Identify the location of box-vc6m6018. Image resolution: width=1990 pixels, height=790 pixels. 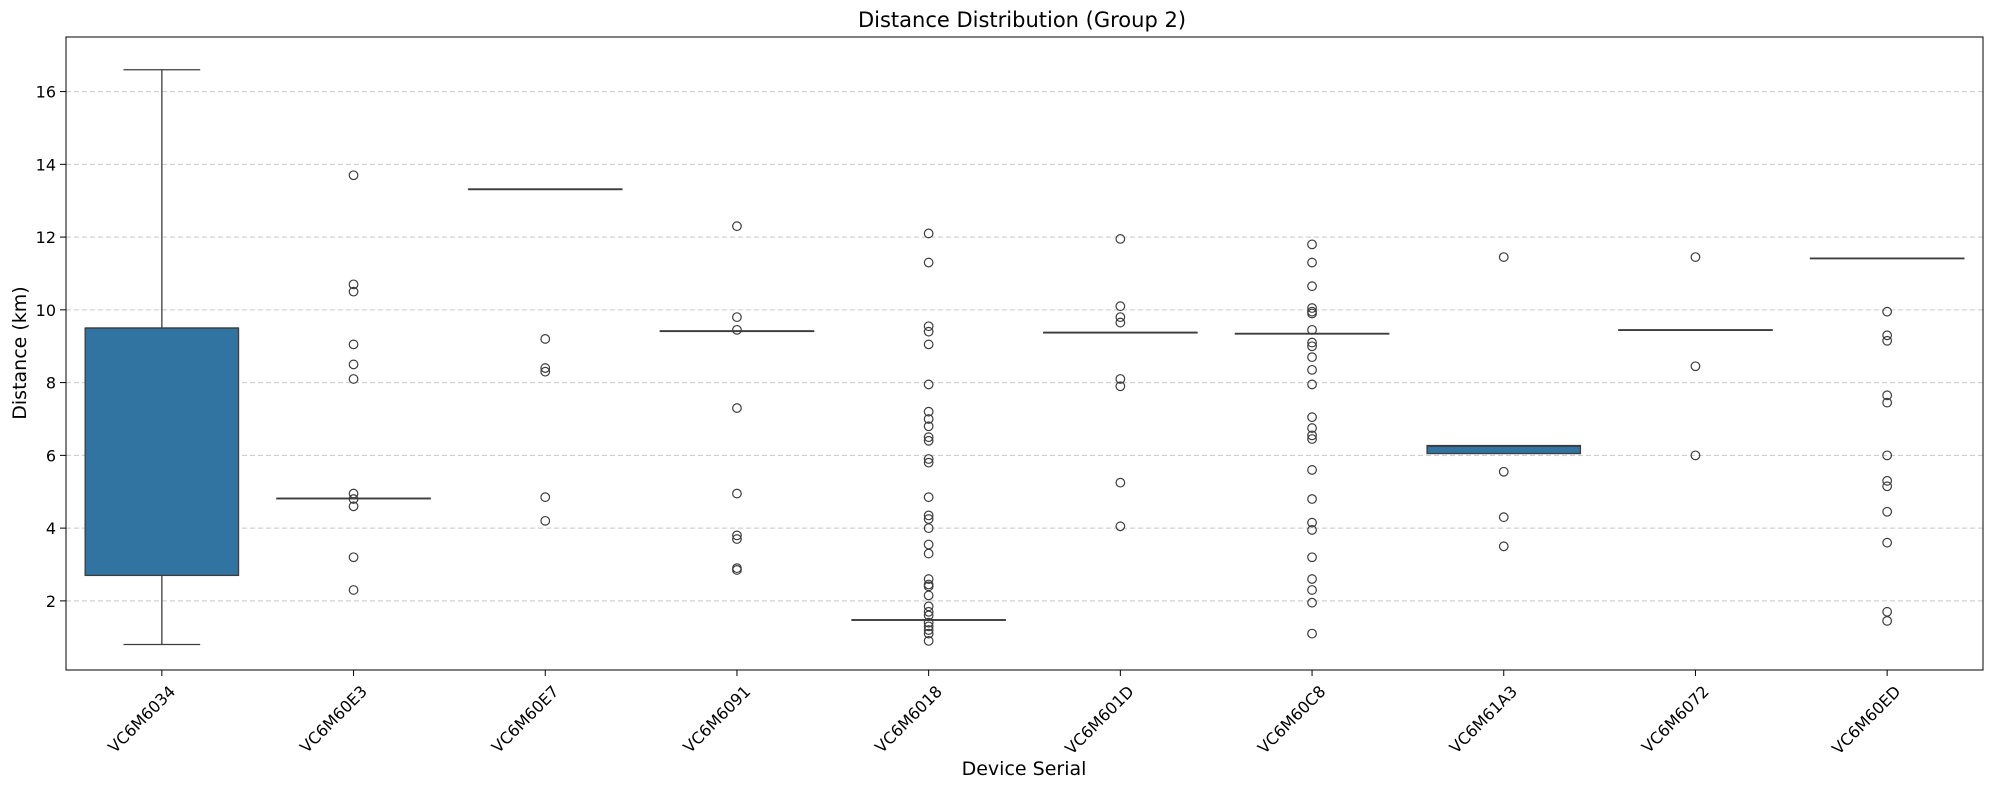
(928, 437).